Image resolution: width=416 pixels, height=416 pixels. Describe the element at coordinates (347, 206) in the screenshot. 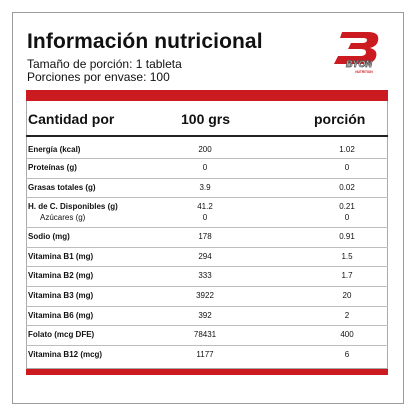

I see `value-per-portion: 0.21` at that location.